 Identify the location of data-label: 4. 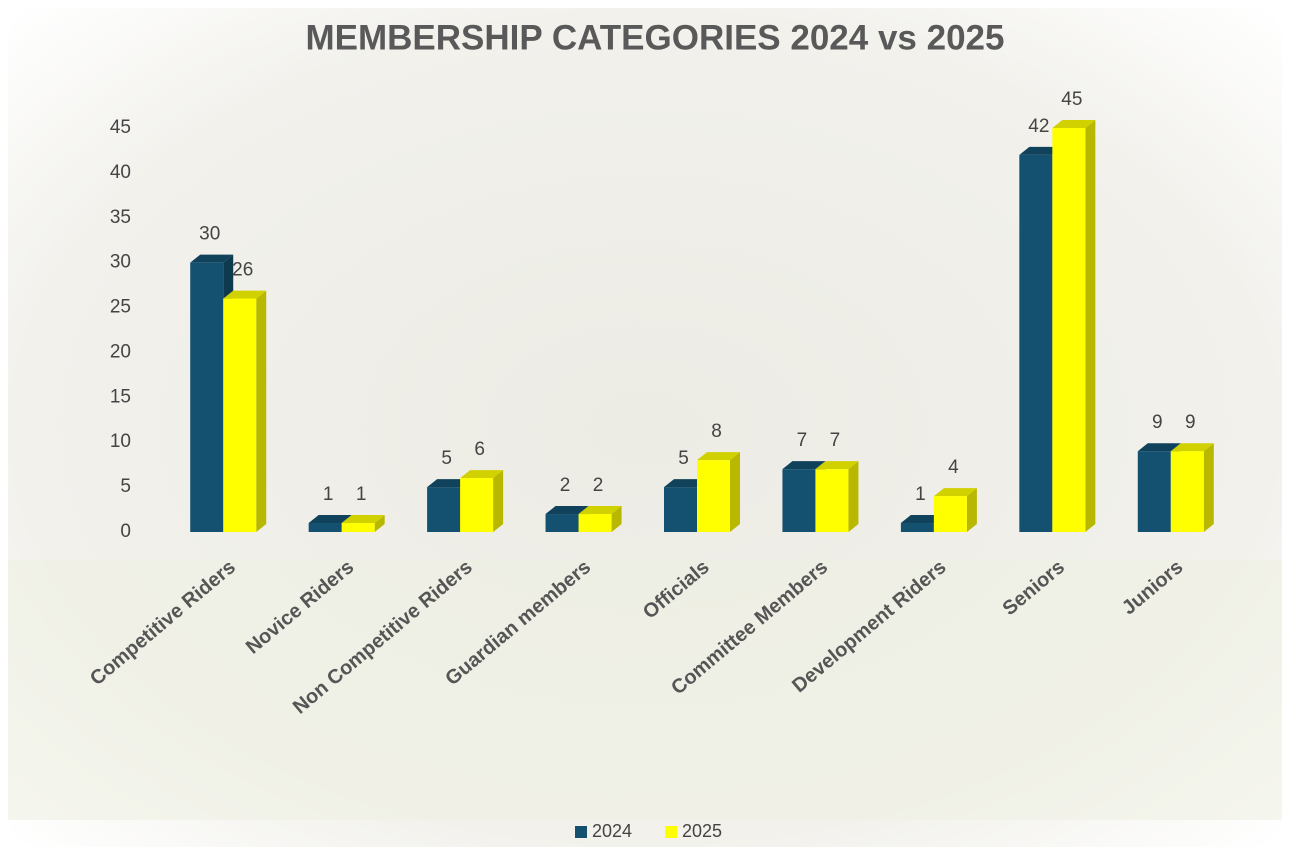
(953, 467).